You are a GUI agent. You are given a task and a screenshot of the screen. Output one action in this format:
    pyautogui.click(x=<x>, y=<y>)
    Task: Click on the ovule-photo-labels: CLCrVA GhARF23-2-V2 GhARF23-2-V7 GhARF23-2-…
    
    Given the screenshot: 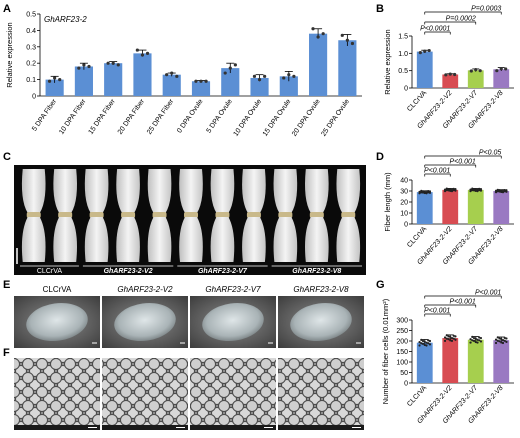 What is the action you would take?
    pyautogui.click(x=196, y=289)
    